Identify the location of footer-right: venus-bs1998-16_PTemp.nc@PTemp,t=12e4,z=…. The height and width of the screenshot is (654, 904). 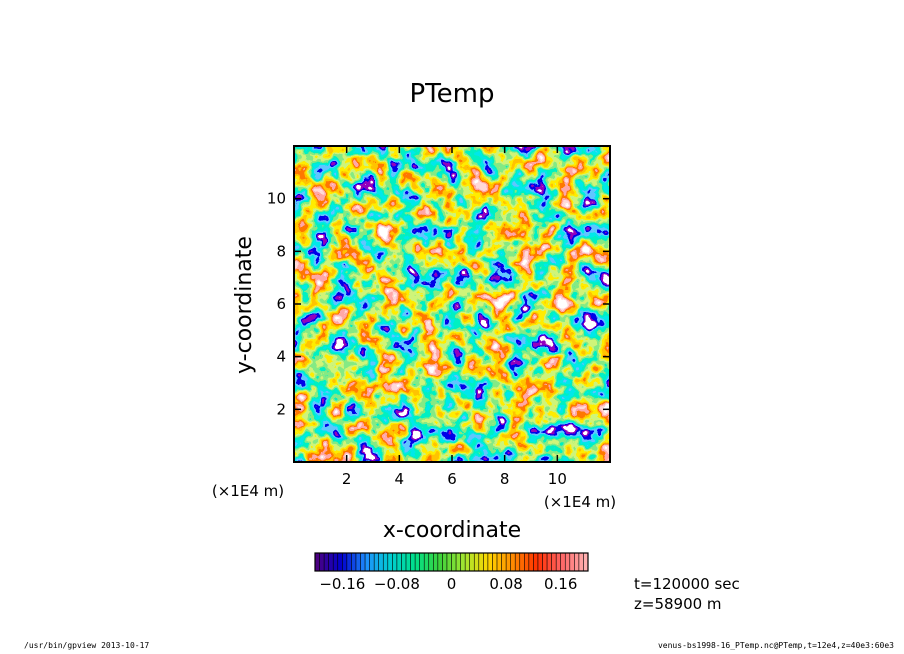
(775, 645).